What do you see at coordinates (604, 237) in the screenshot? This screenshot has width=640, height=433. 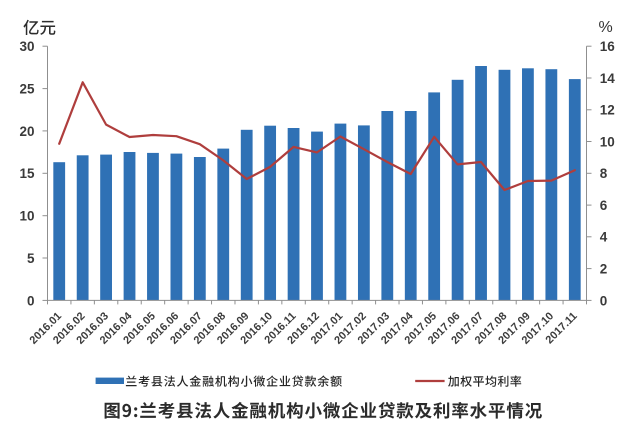 I see `svg-text: 4` at bounding box center [604, 237].